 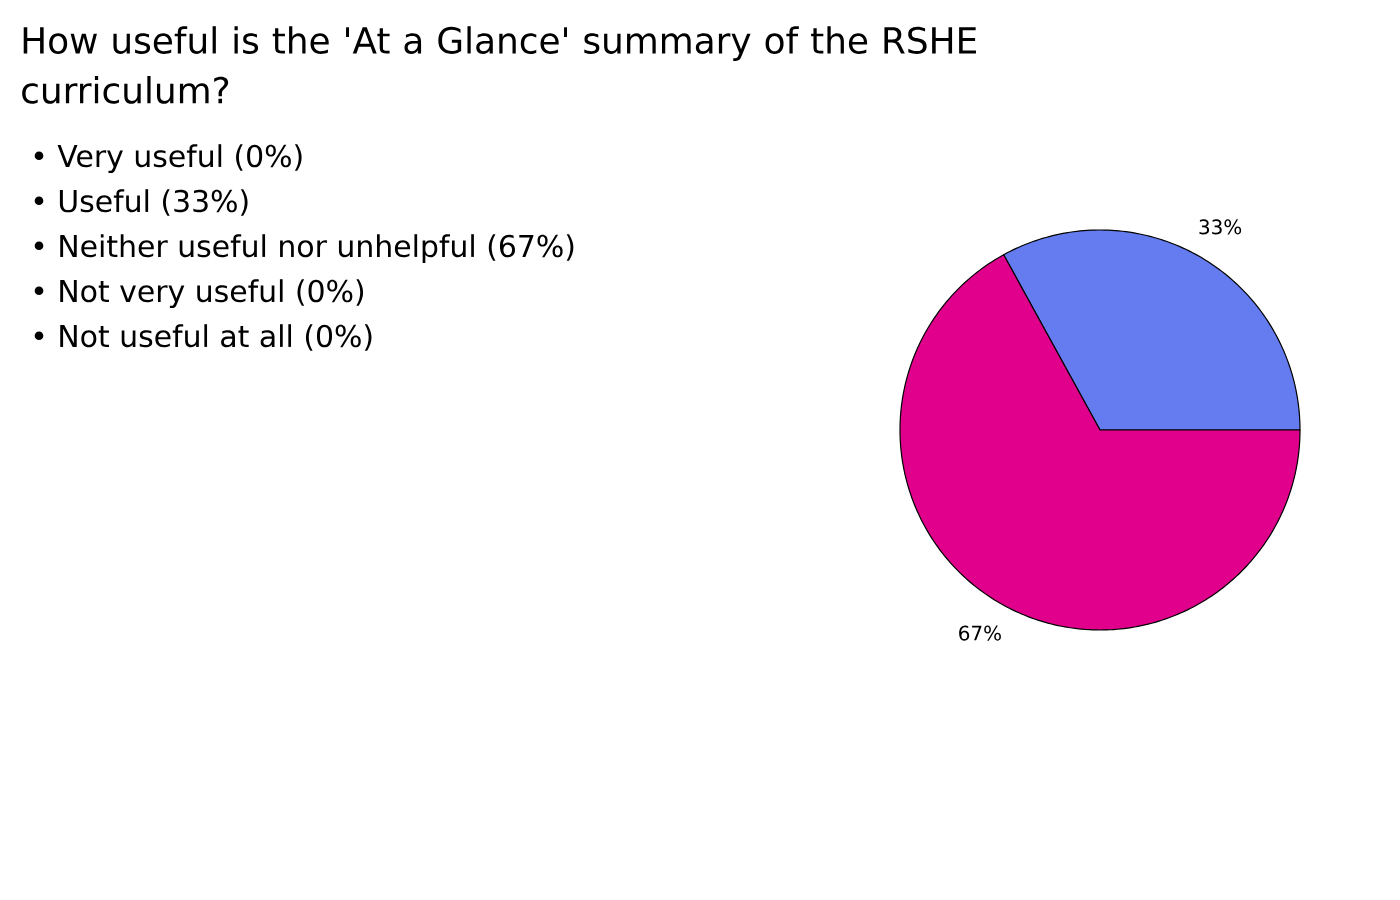 I want to click on data-label: 33%, so click(x=1220, y=227).